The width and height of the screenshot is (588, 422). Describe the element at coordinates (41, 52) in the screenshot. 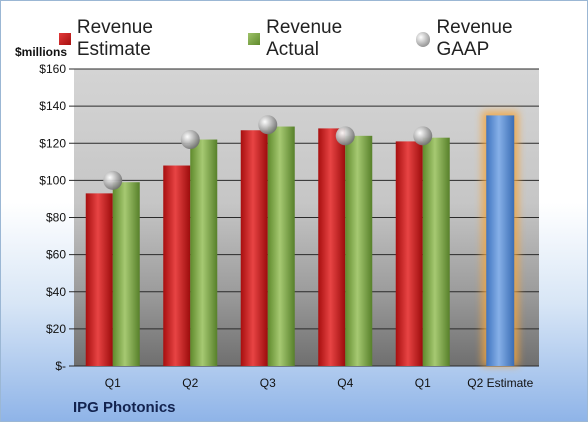

I see `y-axis-unit-label: $millions` at that location.